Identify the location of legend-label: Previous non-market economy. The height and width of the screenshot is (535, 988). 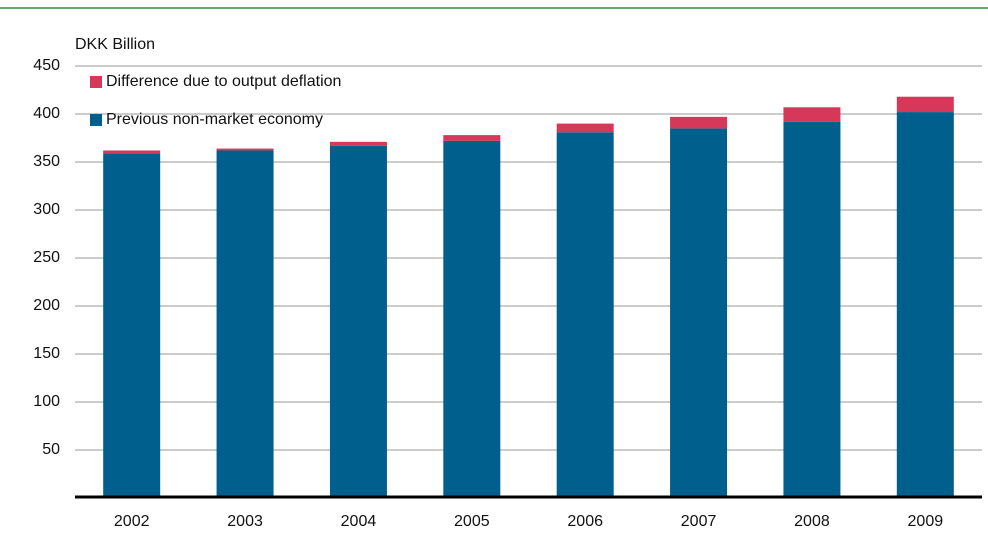
(214, 119).